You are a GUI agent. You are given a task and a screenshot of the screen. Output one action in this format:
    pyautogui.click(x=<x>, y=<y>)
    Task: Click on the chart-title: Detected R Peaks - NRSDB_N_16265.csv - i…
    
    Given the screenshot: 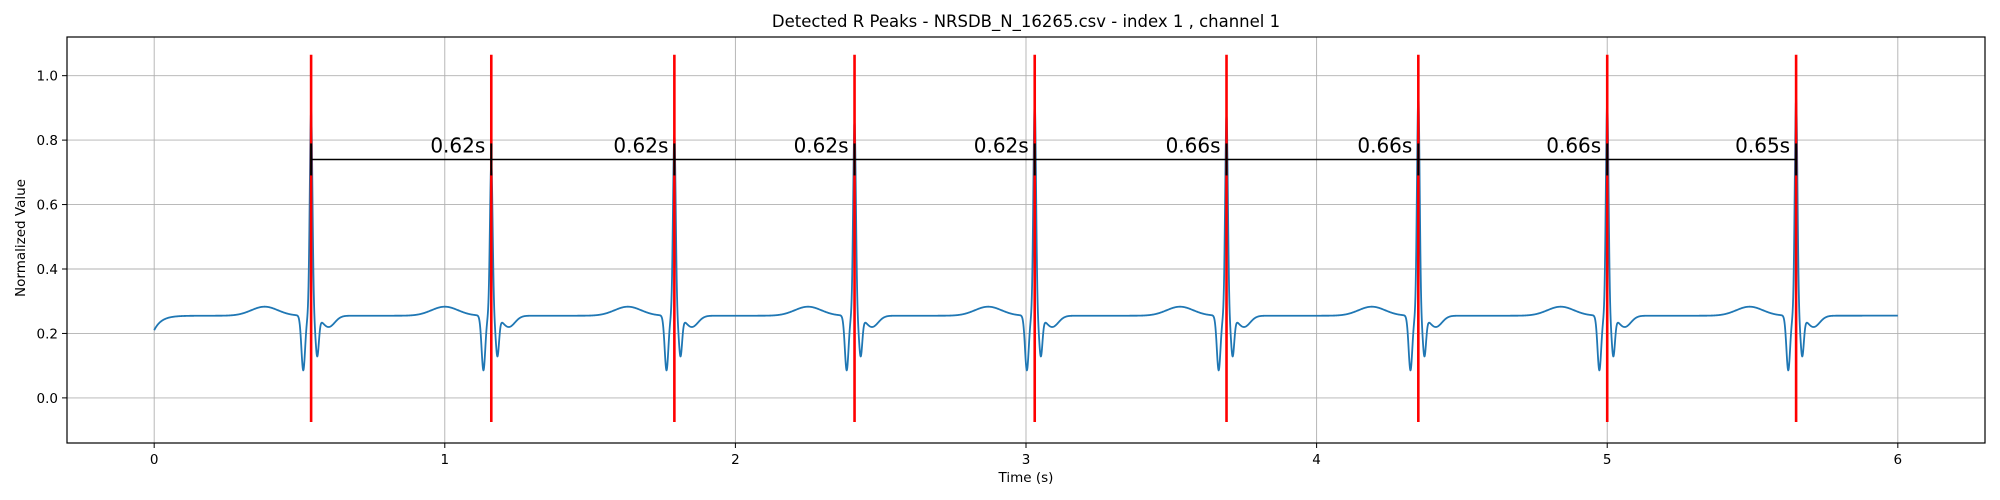 What is the action you would take?
    pyautogui.click(x=1026, y=22)
    